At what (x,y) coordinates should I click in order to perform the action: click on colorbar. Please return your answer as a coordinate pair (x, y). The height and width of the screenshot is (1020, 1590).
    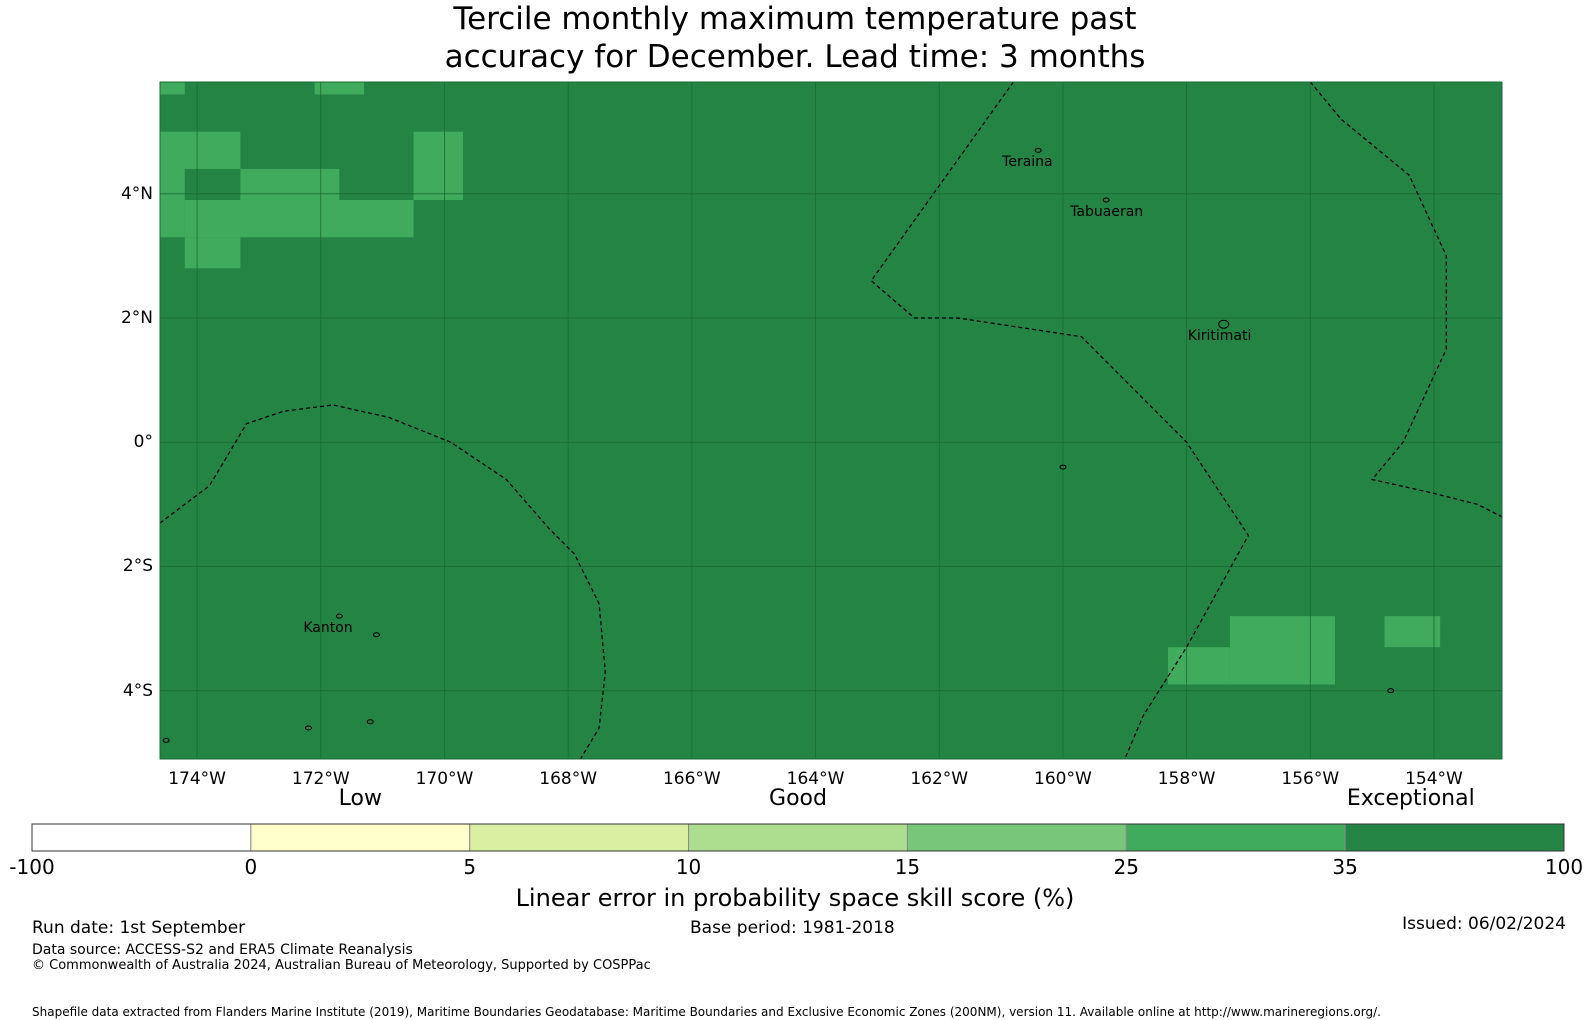
    Looking at the image, I should click on (798, 837).